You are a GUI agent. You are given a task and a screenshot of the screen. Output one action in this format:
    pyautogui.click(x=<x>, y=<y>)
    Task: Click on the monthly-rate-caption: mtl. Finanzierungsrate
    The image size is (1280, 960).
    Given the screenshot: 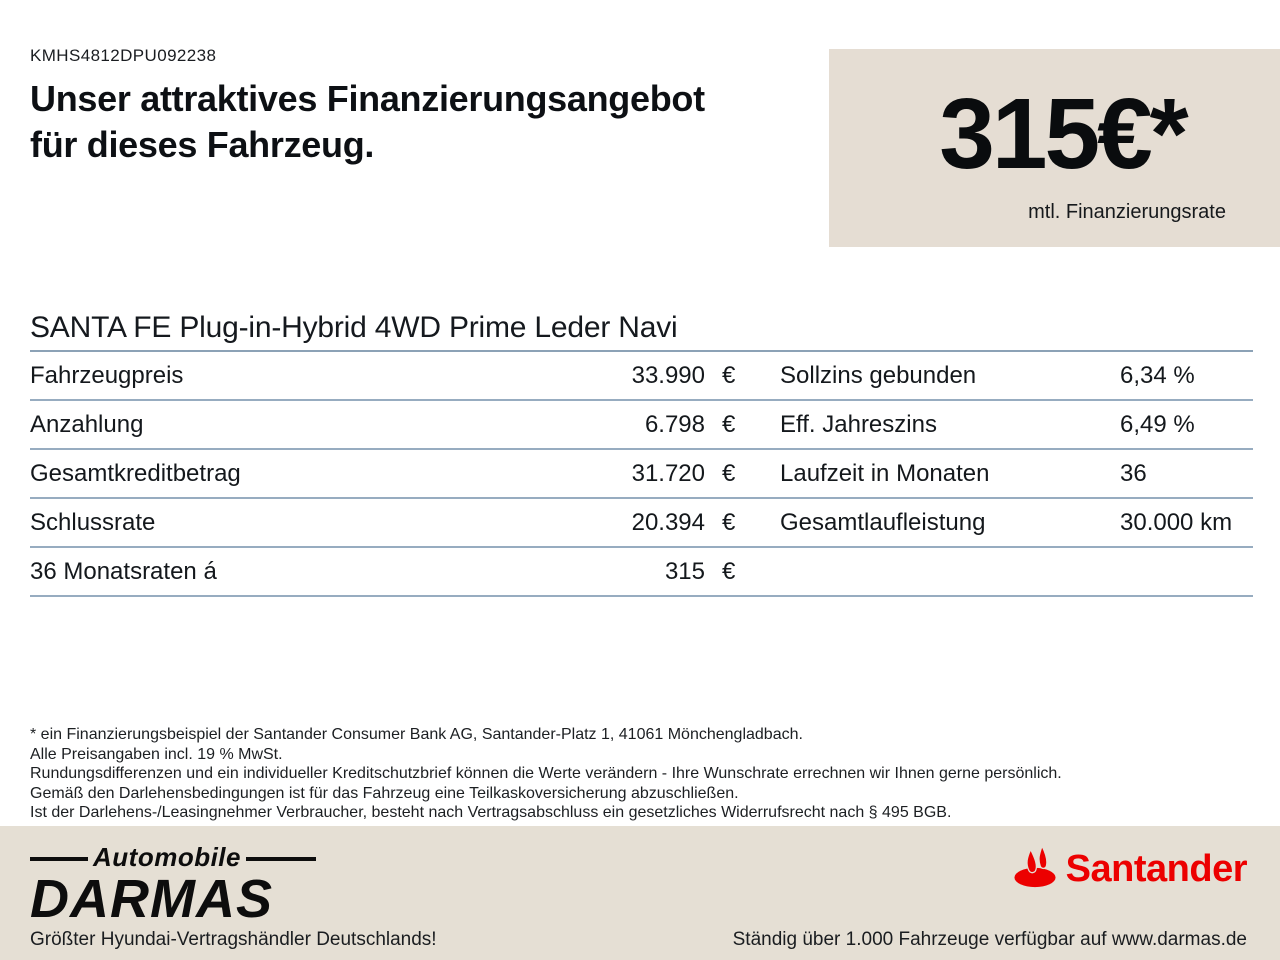 What is the action you would take?
    pyautogui.click(x=1127, y=212)
    